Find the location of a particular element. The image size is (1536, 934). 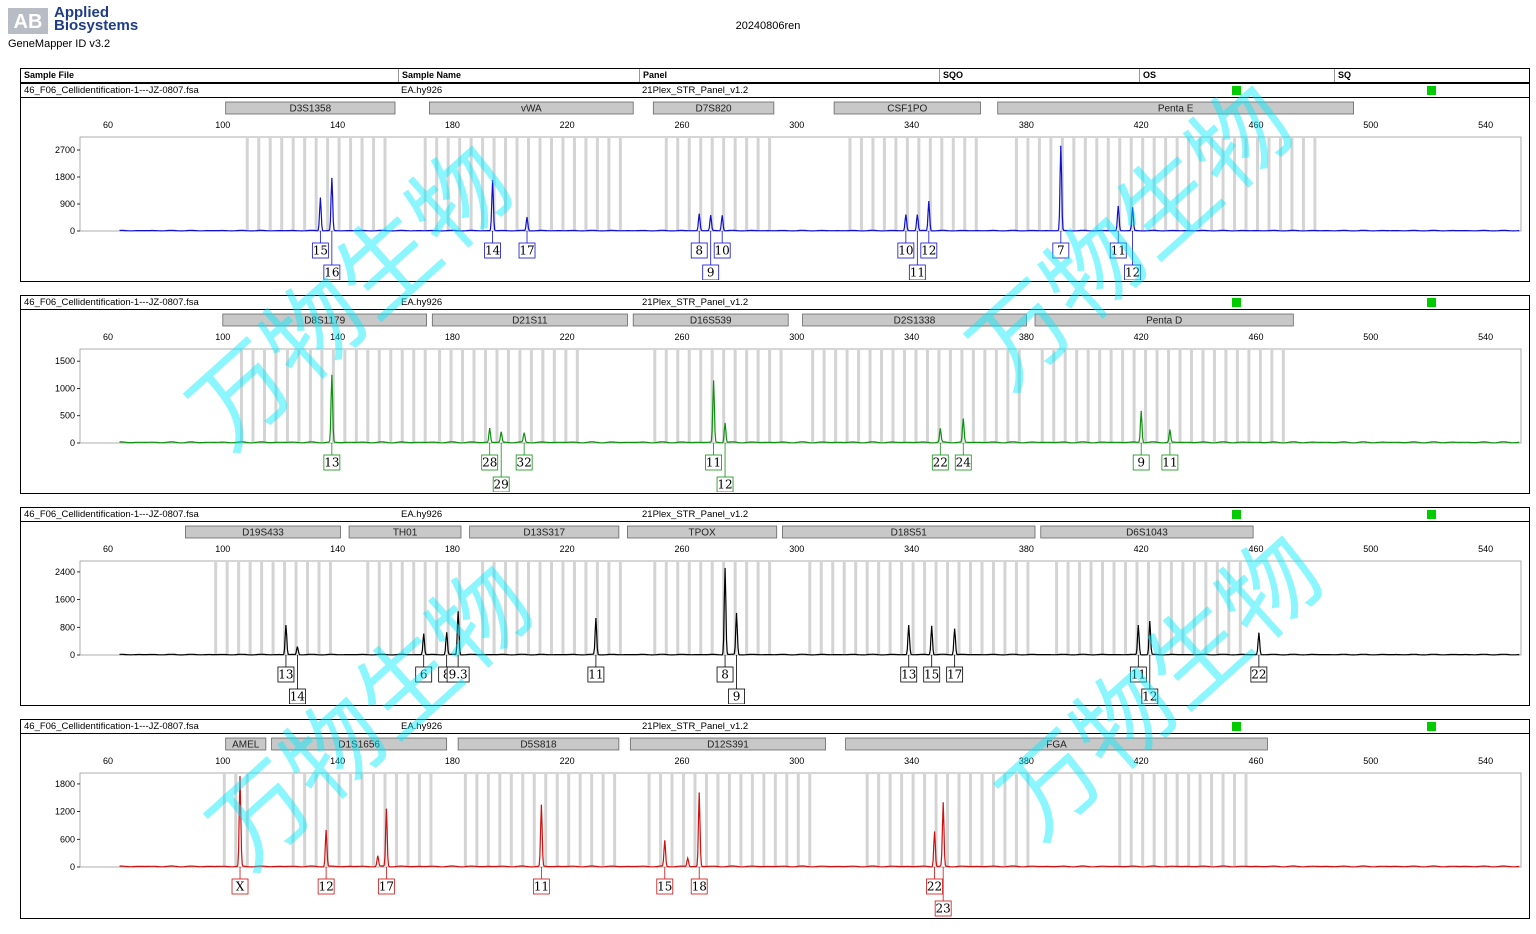

y-tick-label: 1000 is located at coordinates (65, 388).